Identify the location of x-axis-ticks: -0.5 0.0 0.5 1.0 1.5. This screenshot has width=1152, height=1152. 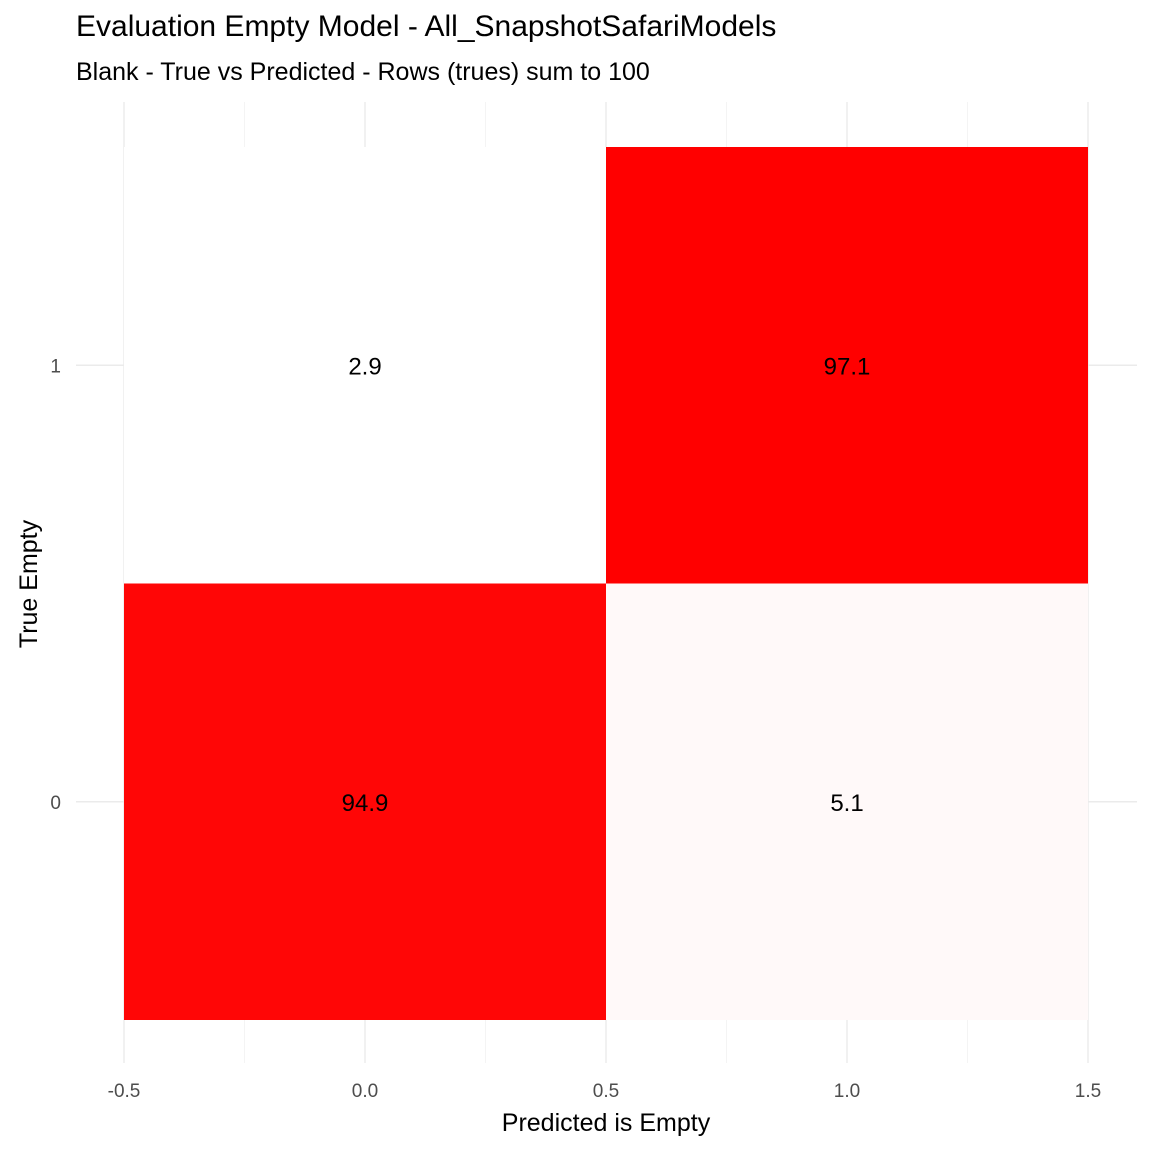
(605, 1091).